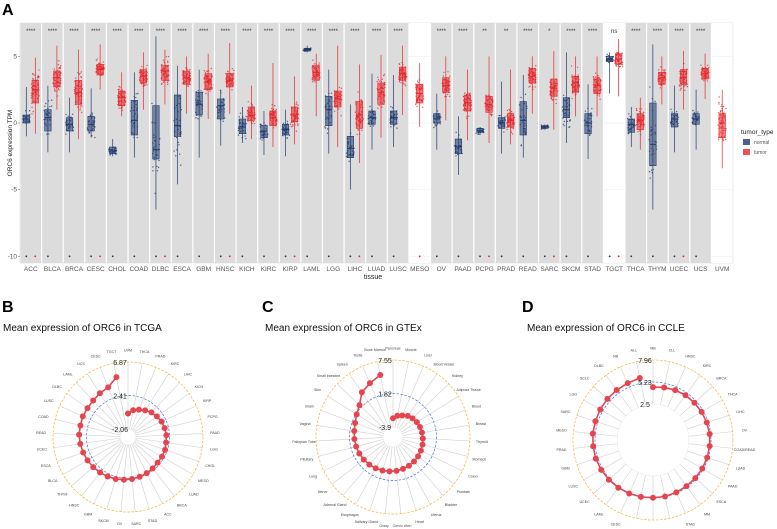  What do you see at coordinates (377, 269) in the screenshot?
I see `x-tick-label: LUAD` at bounding box center [377, 269].